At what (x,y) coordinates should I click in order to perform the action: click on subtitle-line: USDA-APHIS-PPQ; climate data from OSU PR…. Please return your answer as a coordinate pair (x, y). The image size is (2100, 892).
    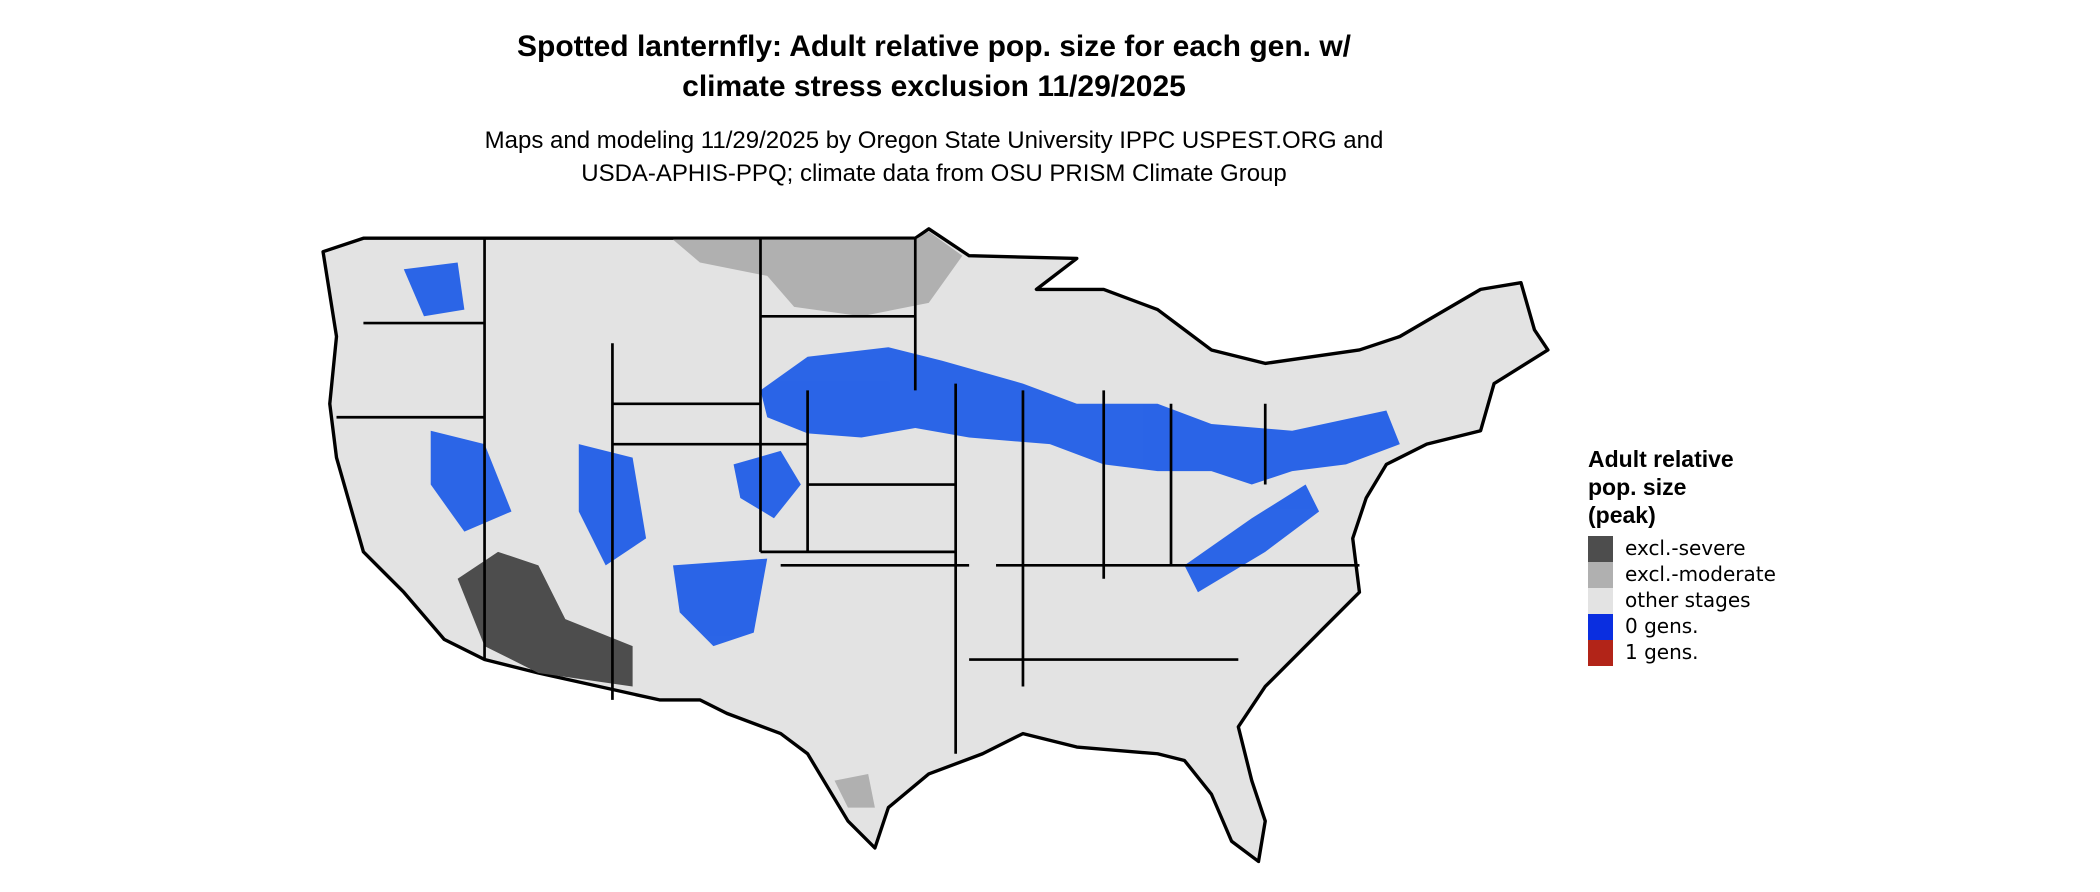
    Looking at the image, I should click on (934, 173).